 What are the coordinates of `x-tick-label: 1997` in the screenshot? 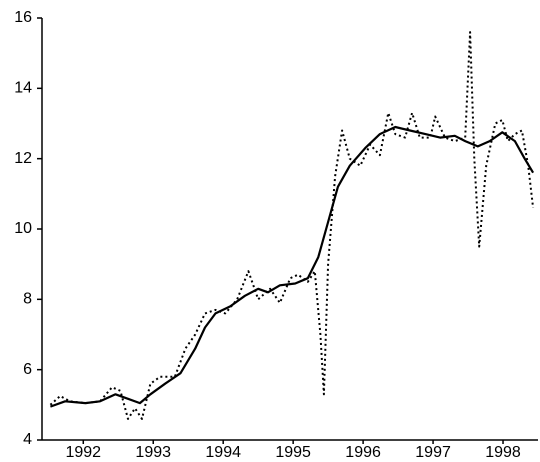 It's located at (433, 452).